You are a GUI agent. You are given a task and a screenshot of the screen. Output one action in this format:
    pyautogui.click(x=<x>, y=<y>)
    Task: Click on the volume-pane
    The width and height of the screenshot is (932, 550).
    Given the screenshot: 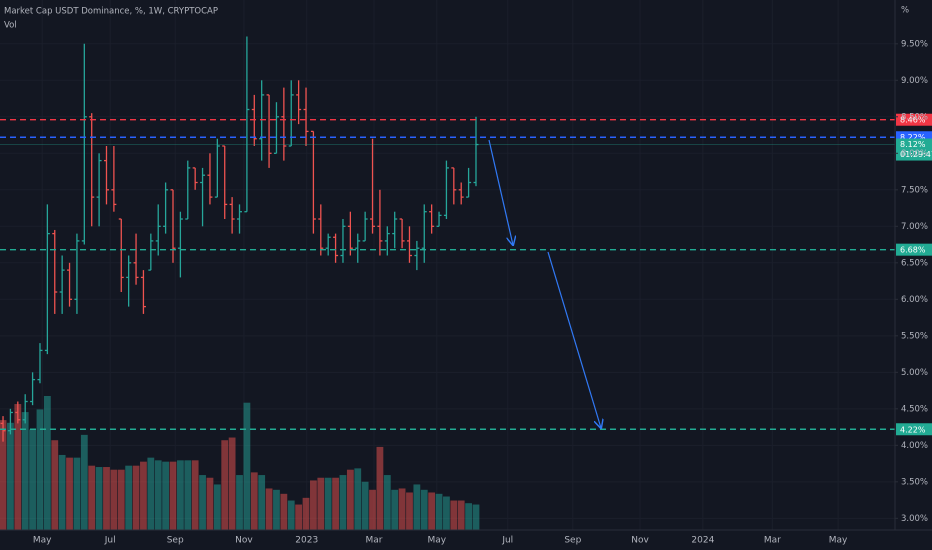 What is the action you would take?
    pyautogui.click(x=240, y=463)
    